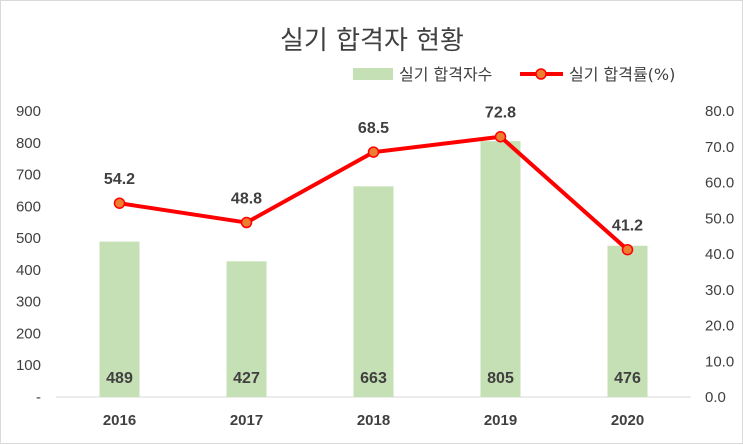 This screenshot has height=445, width=743. What do you see at coordinates (28, 175) in the screenshot?
I see `y-left-tick-label: 700` at bounding box center [28, 175].